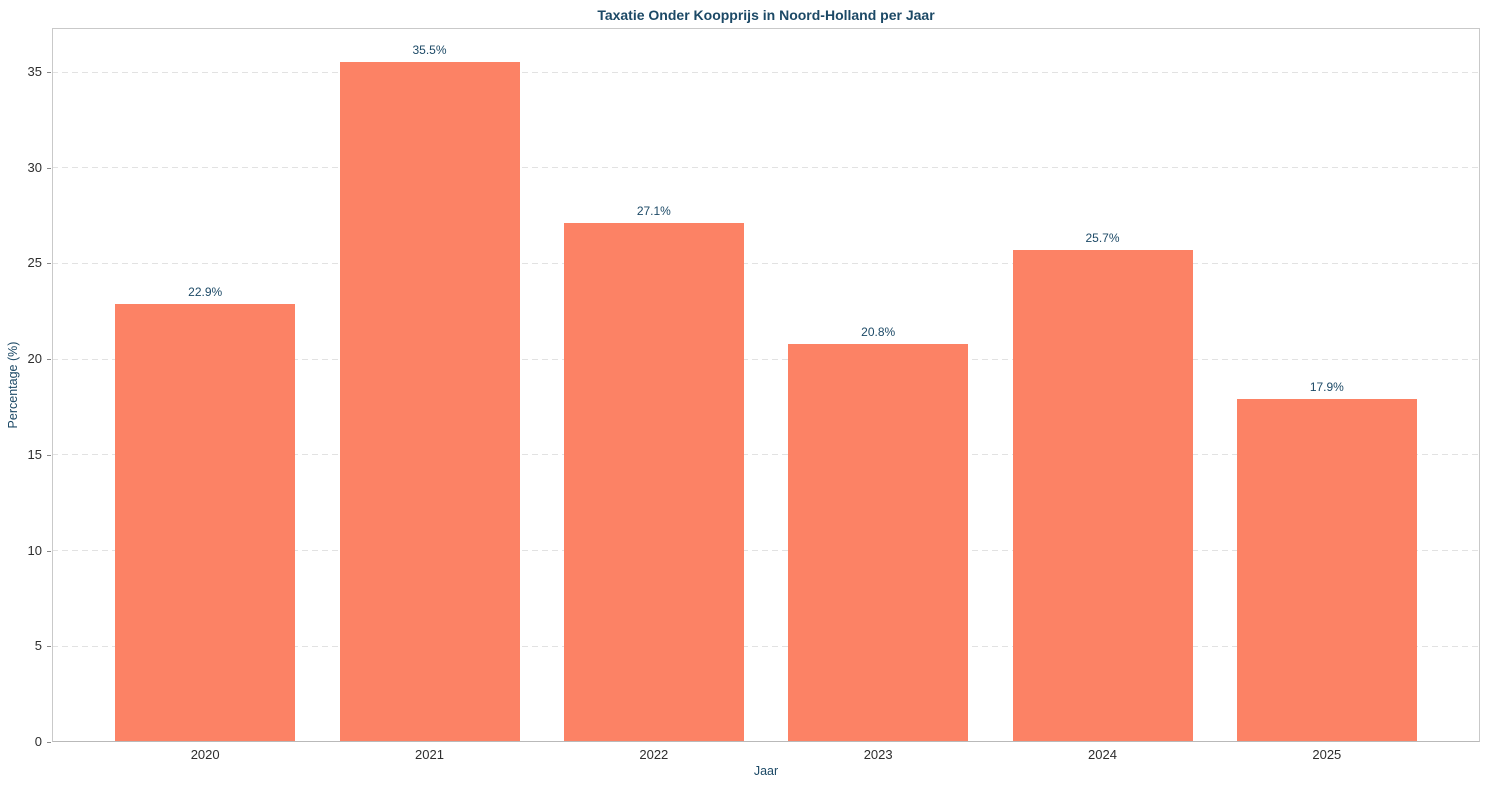 This screenshot has width=1489, height=790. What do you see at coordinates (205, 754) in the screenshot?
I see `x-tick-label-2020: 2020` at bounding box center [205, 754].